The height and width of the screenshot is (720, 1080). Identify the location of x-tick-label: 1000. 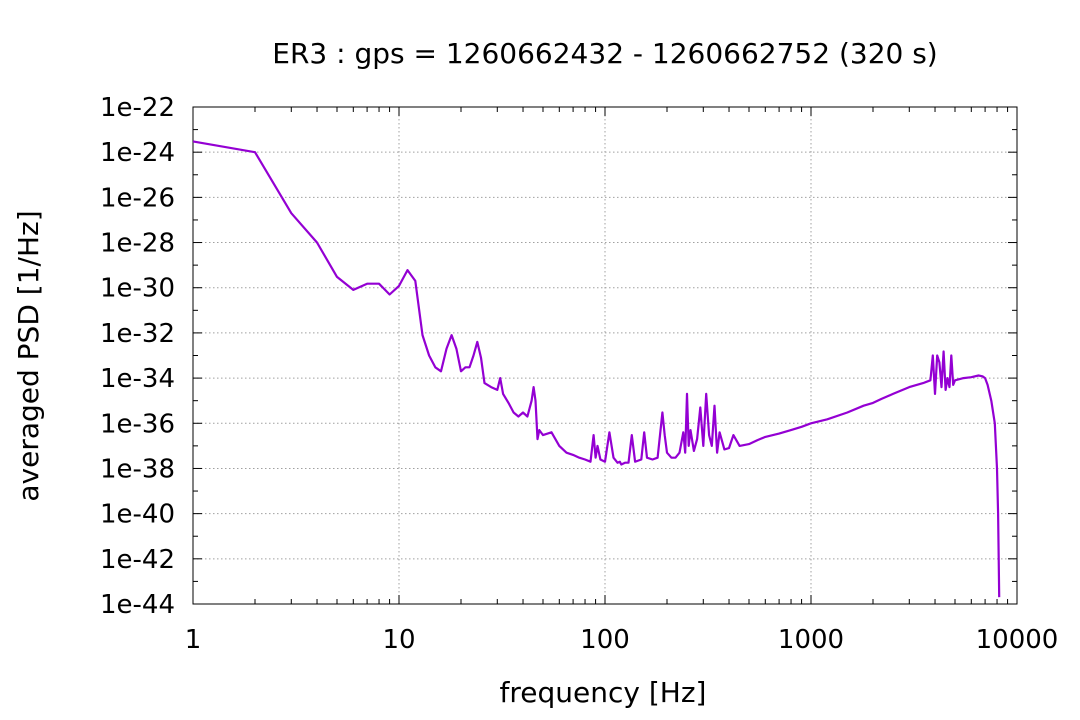
(811, 640).